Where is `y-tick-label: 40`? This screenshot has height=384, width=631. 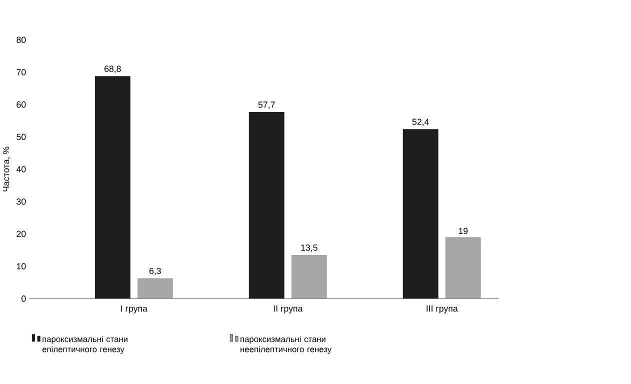 y-tick-label: 40 is located at coordinates (21, 169).